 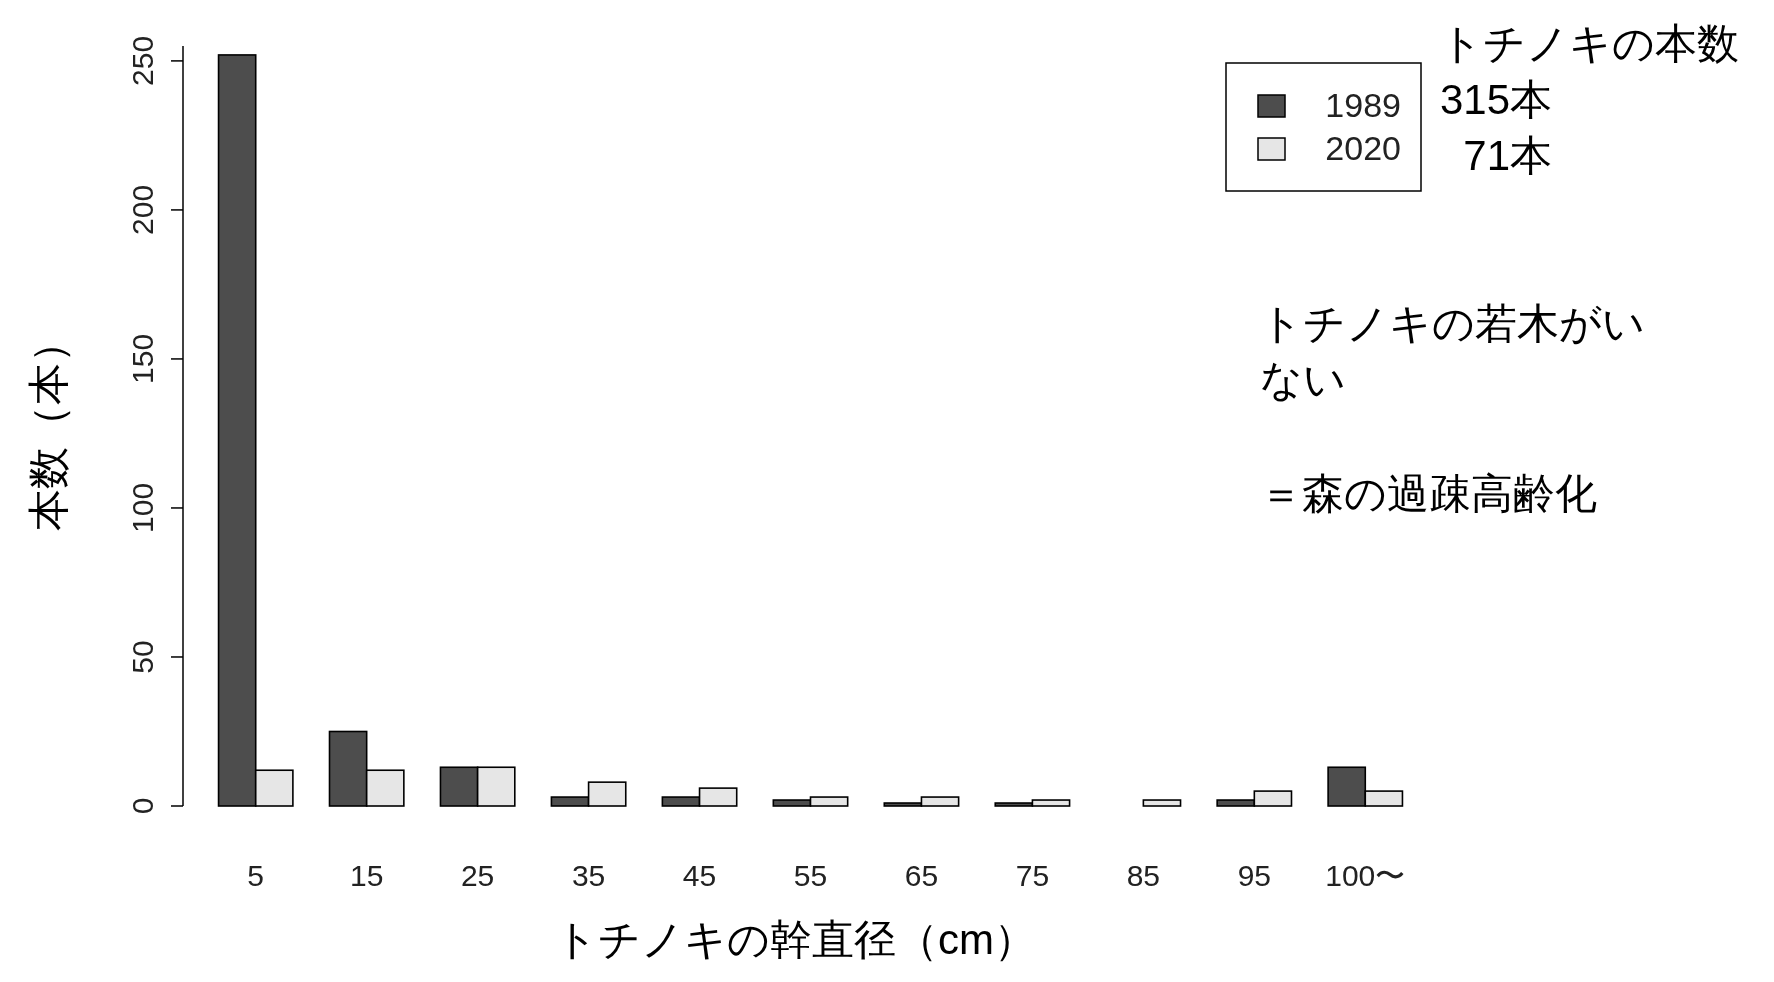 What do you see at coordinates (142, 209) in the screenshot?
I see `y-tick-label: 200` at bounding box center [142, 209].